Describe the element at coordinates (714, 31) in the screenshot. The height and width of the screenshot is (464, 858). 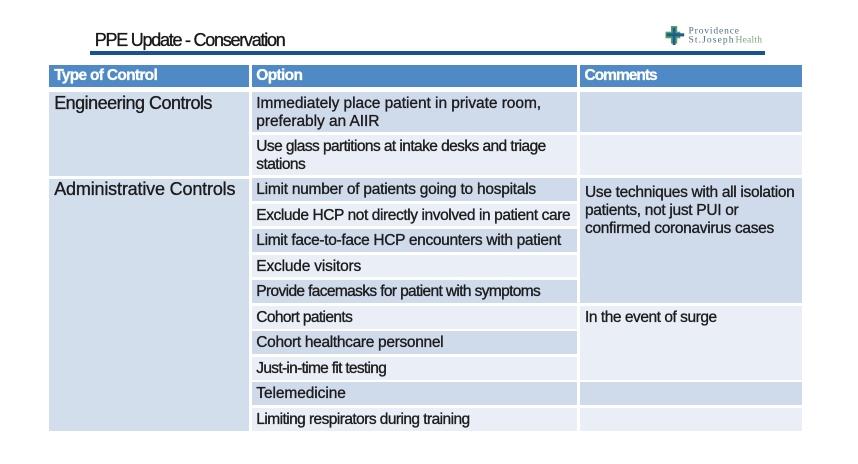
I see `svg-text: Providence` at that location.